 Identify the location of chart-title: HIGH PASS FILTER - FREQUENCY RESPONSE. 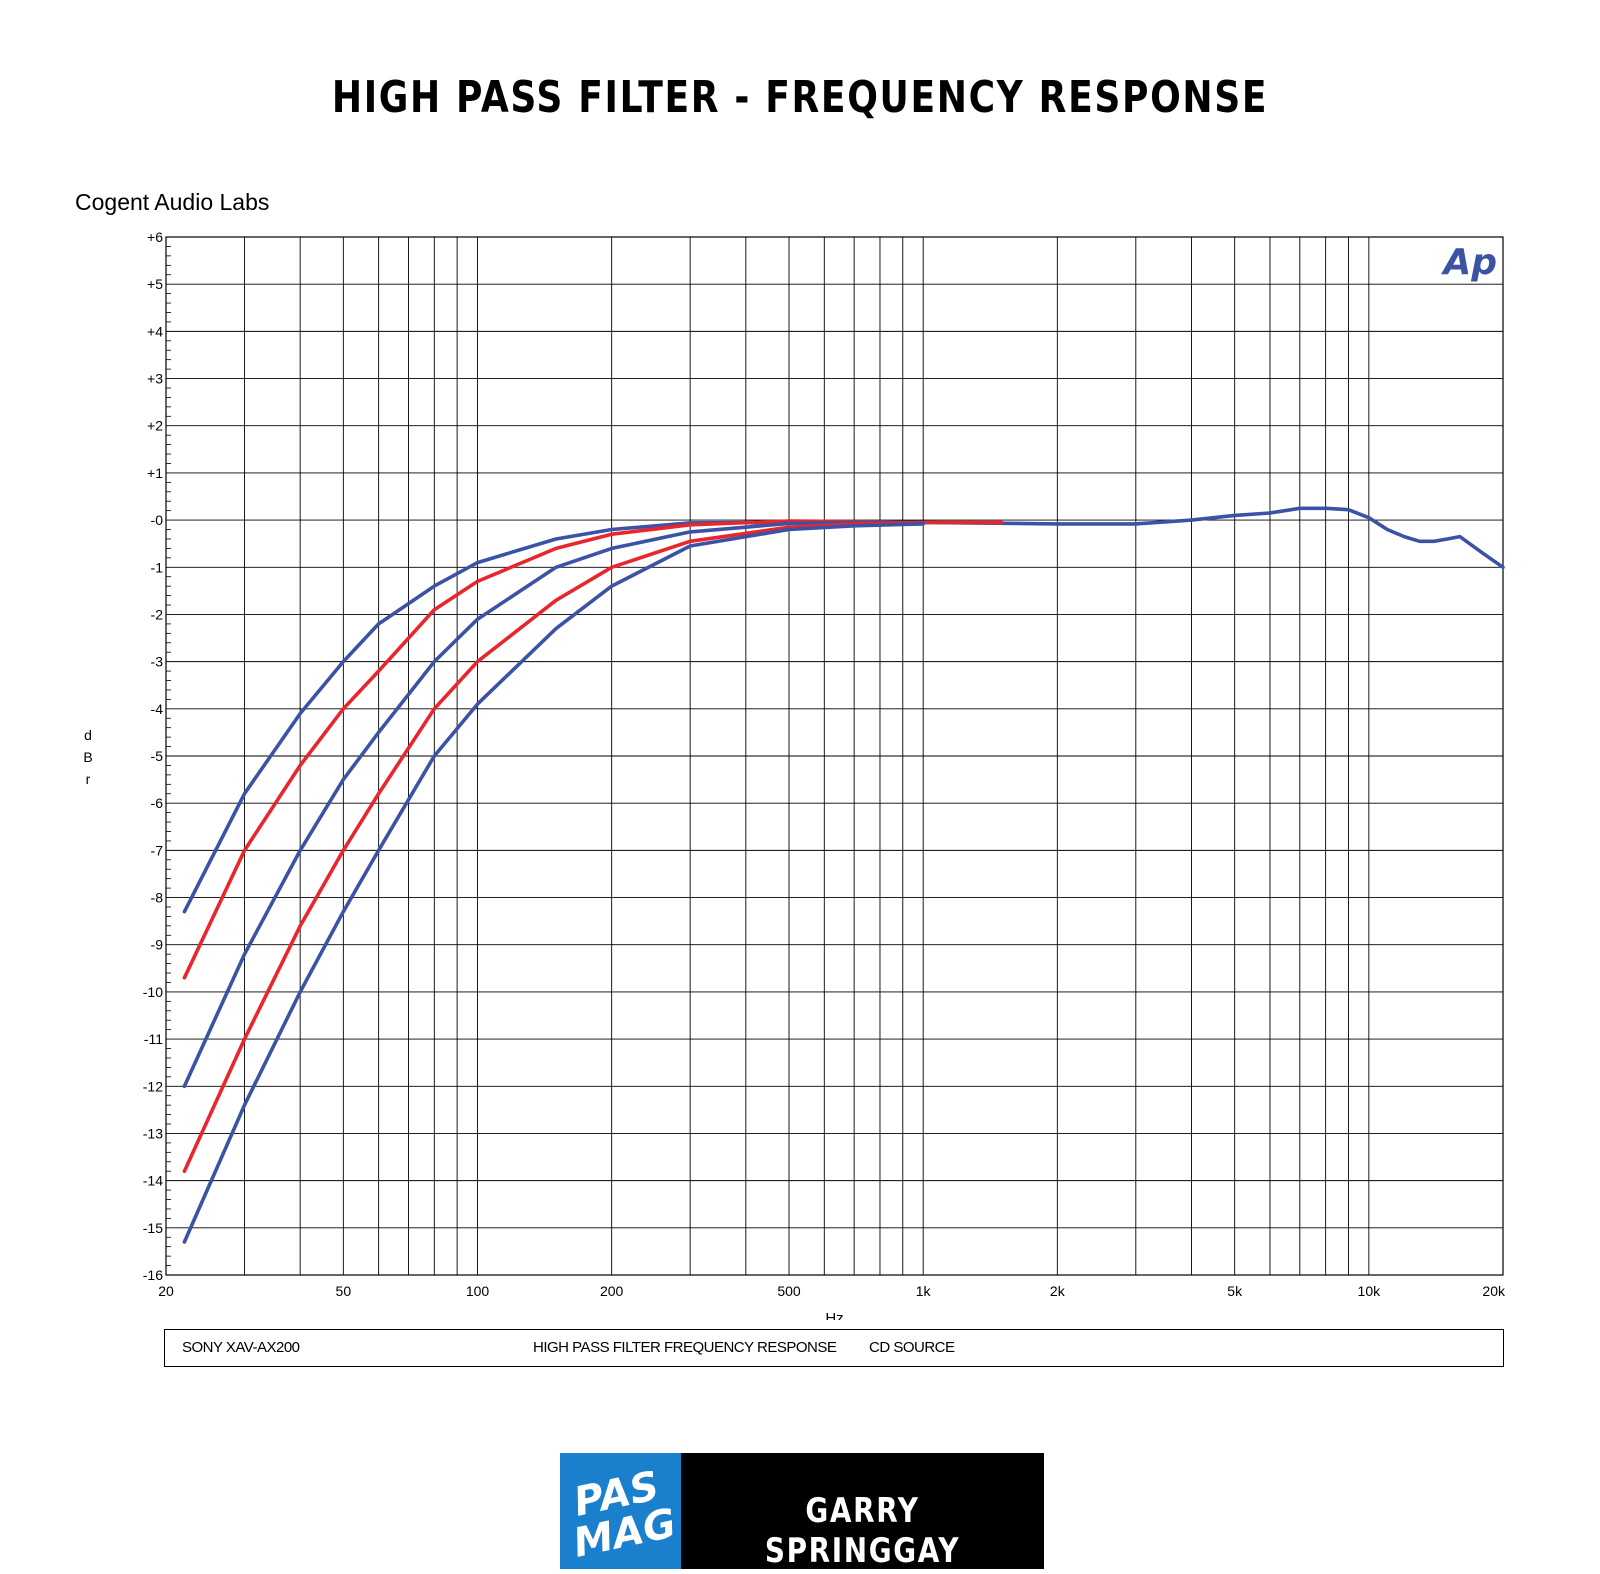
(800, 97).